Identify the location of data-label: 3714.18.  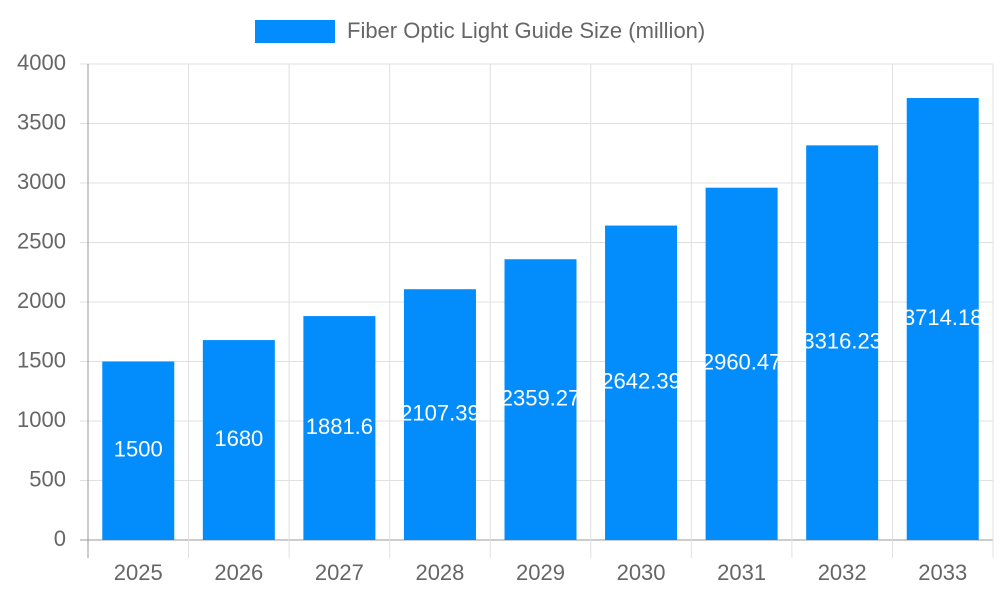
(943, 317).